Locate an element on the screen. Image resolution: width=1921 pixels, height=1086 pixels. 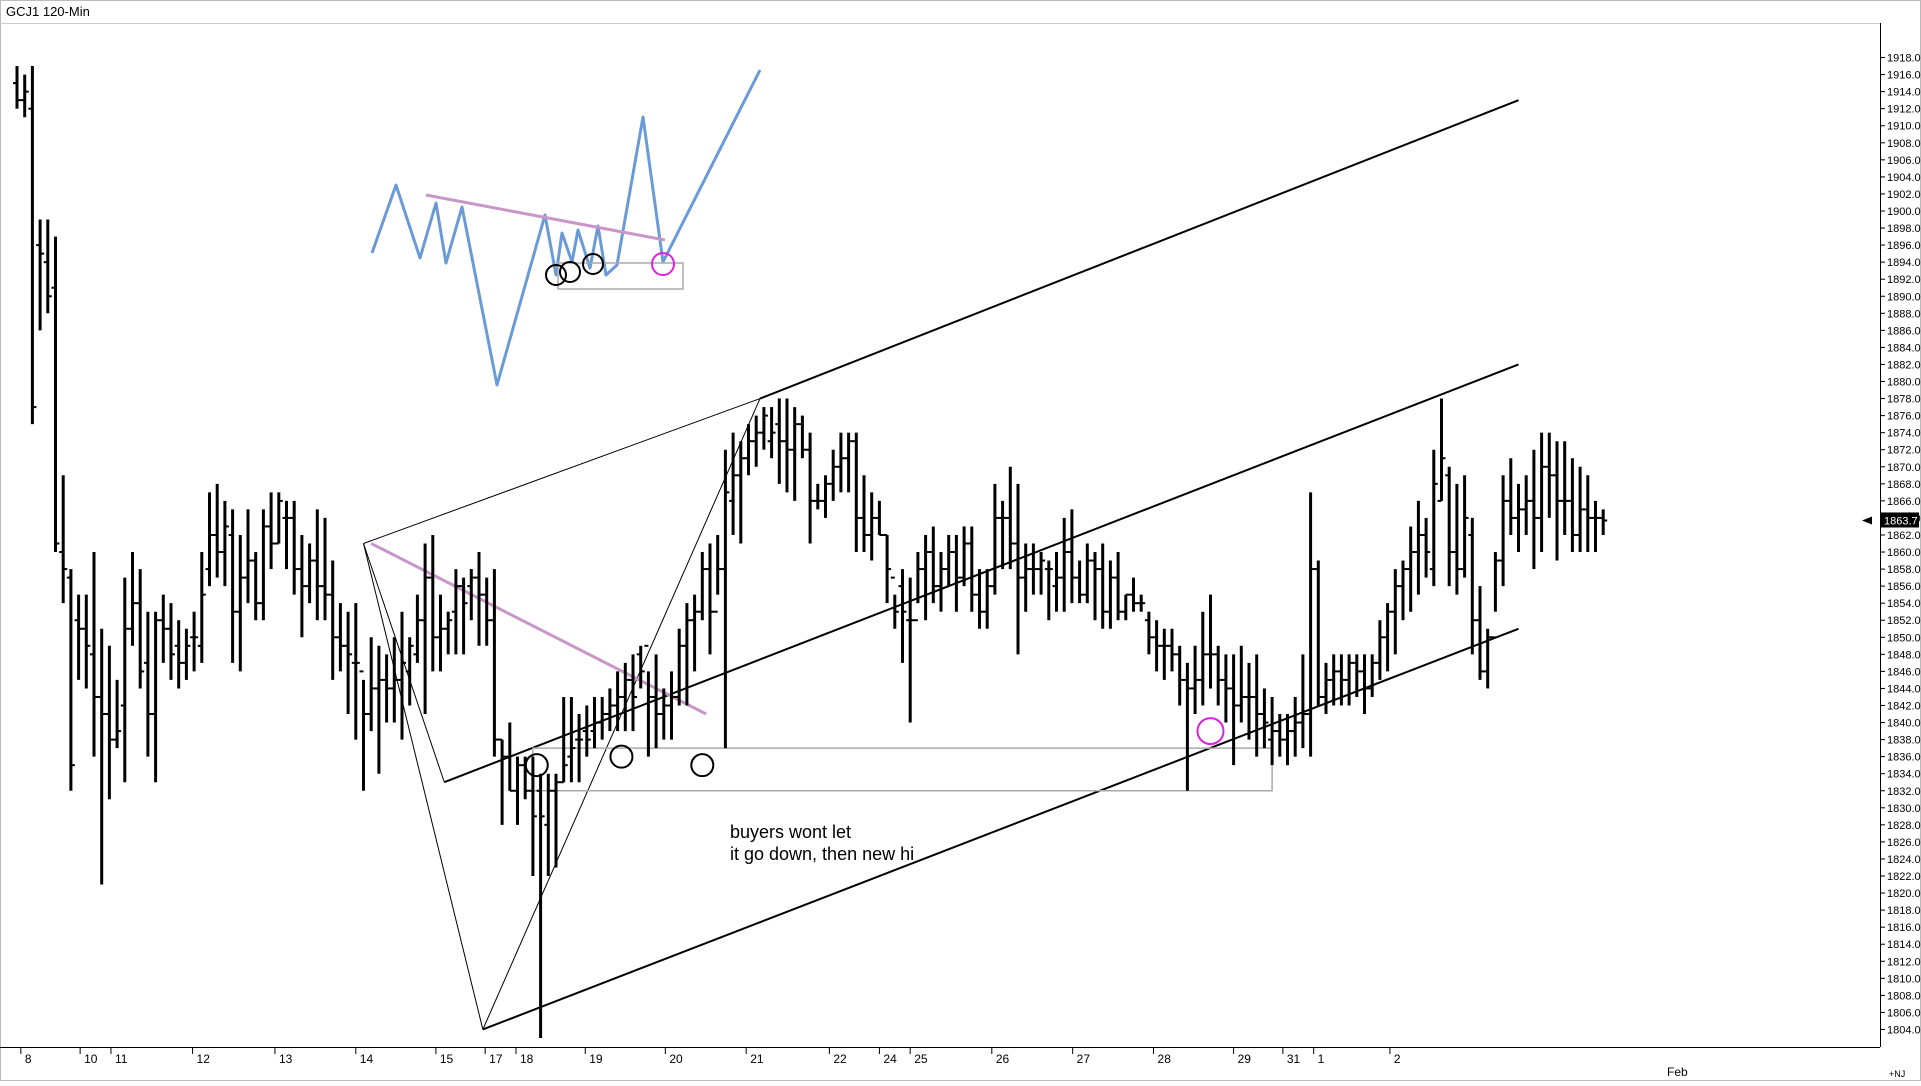
price-tick-label: 1848.0 is located at coordinates (1904, 655).